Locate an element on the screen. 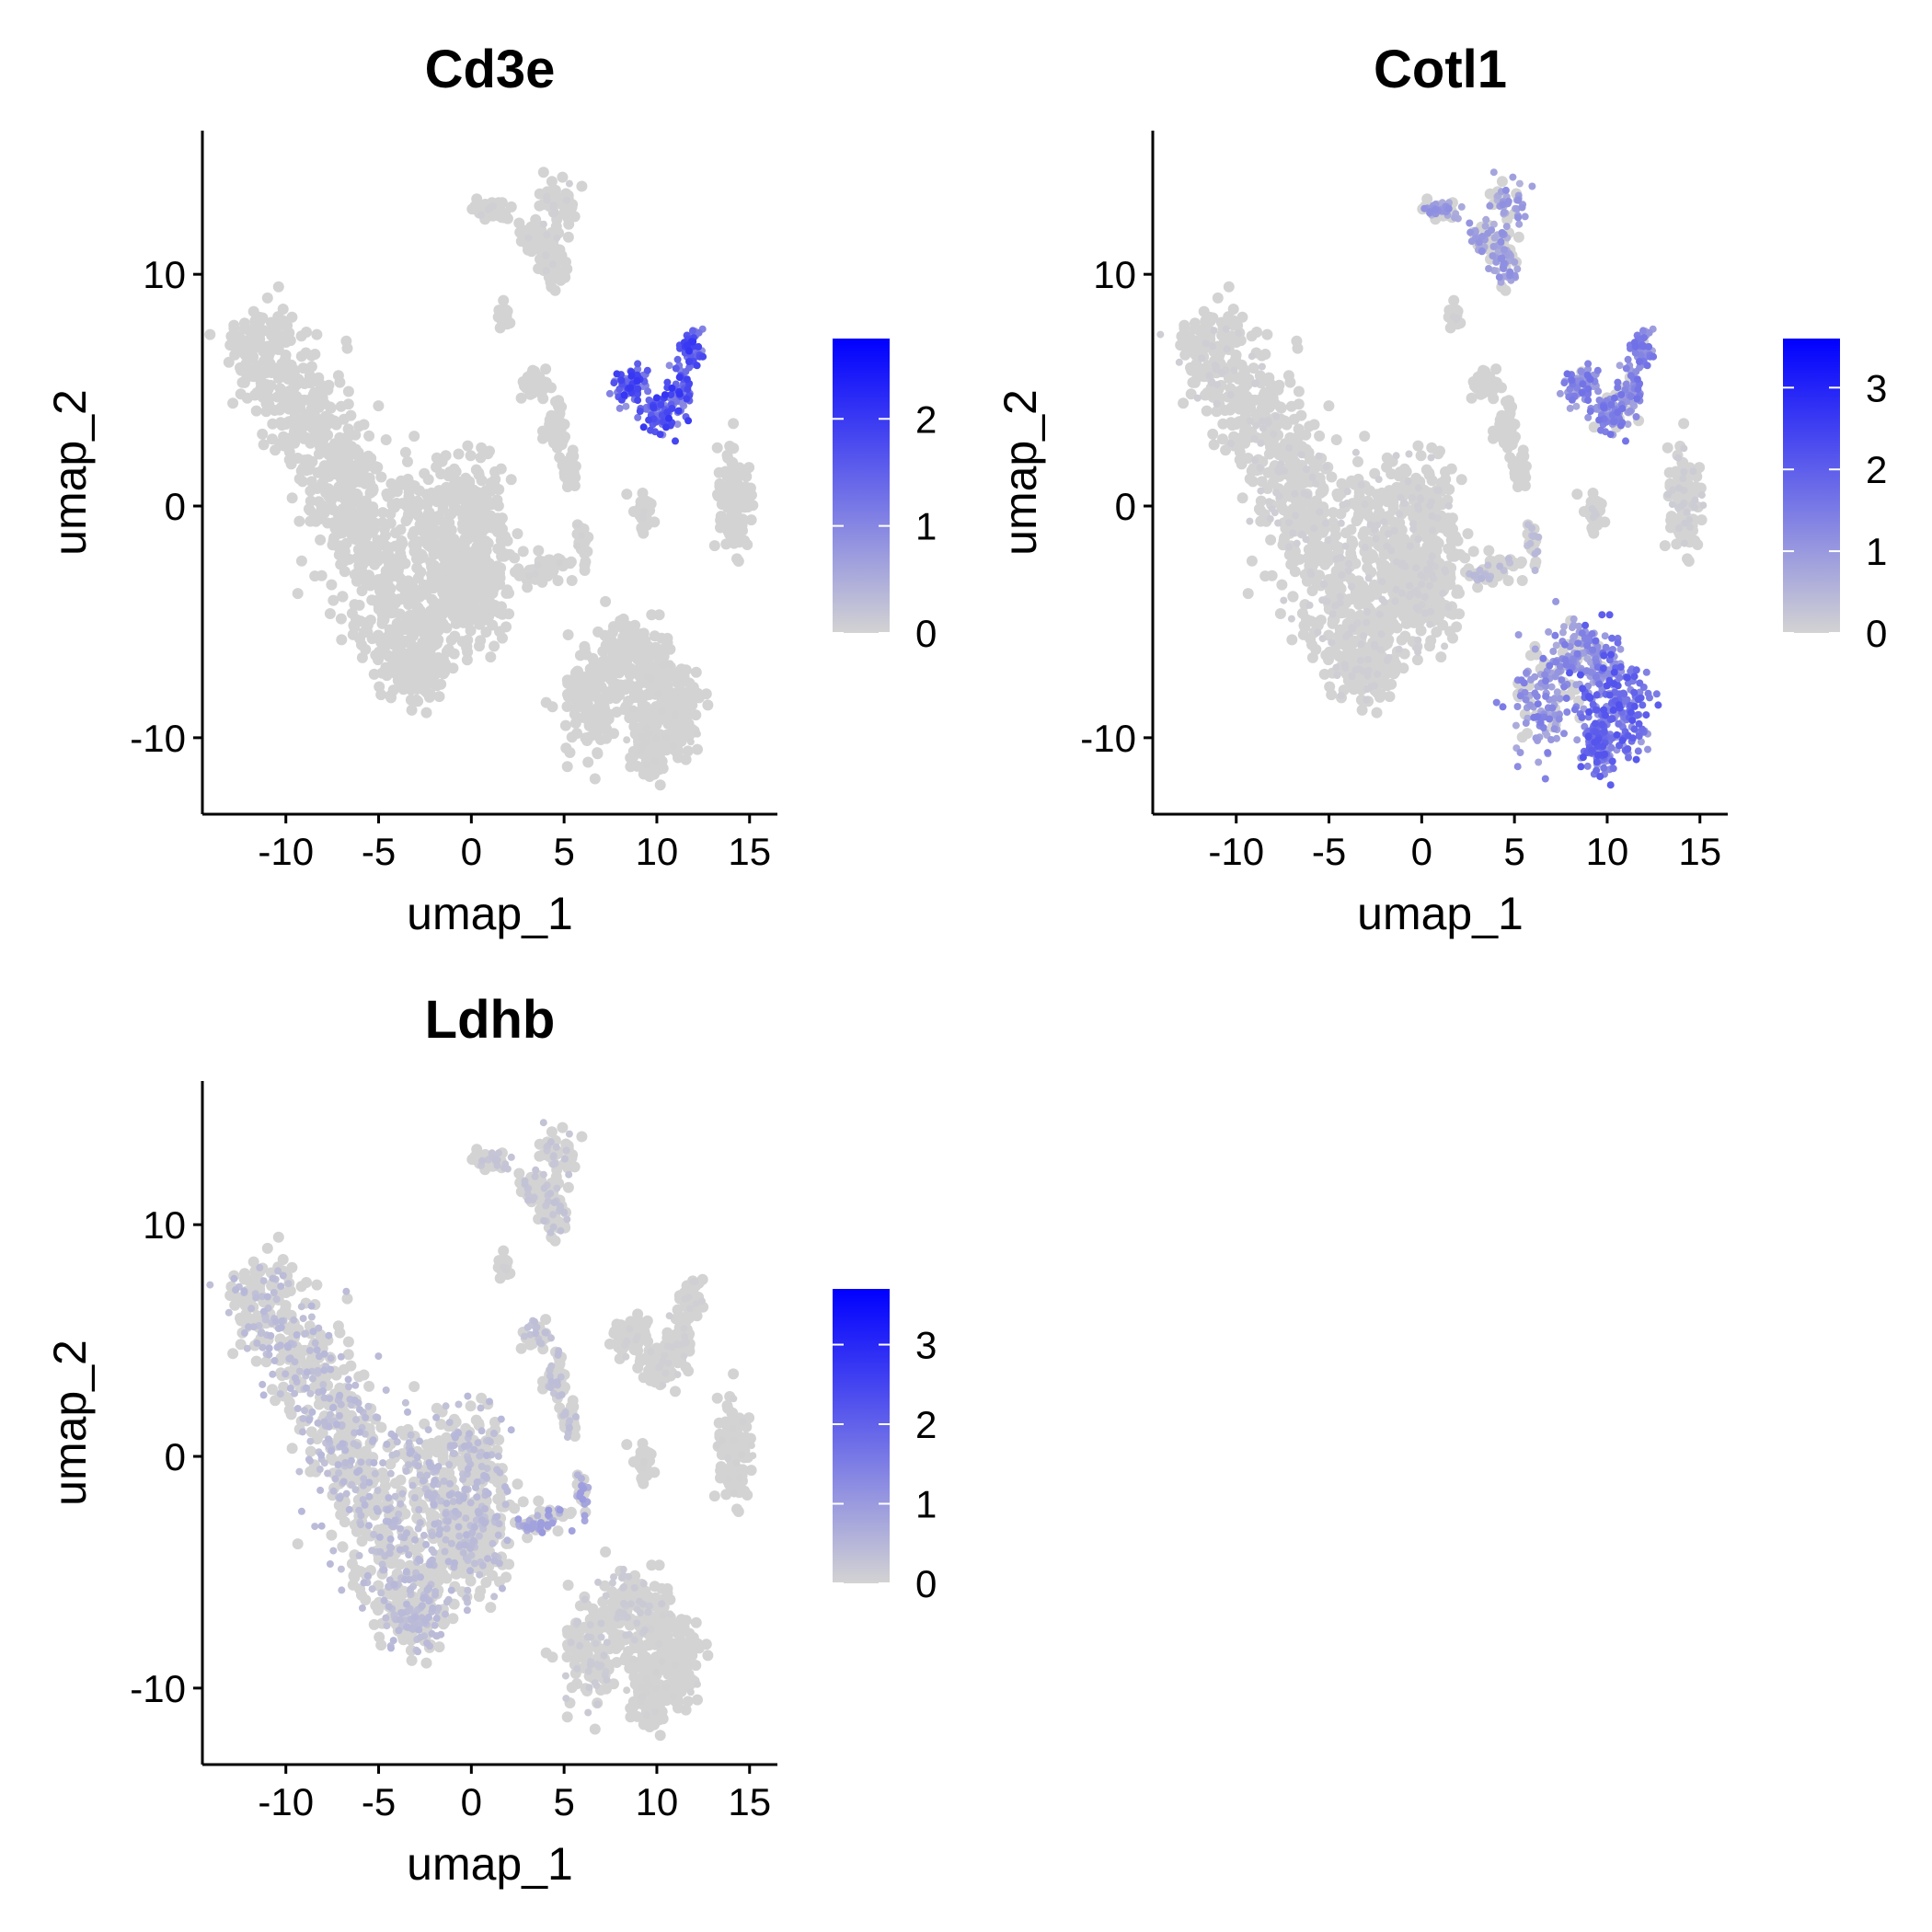  y-tick-label: 10 is located at coordinates (164, 274).